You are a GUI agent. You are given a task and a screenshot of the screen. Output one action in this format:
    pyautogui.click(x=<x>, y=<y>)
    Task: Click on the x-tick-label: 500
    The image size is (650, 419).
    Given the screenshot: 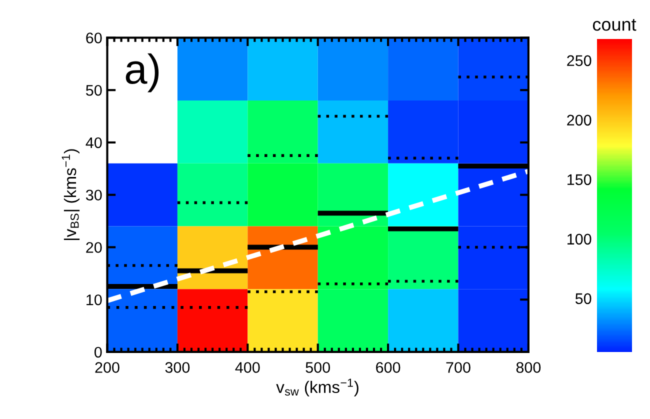 What is the action you would take?
    pyautogui.click(x=318, y=367)
    